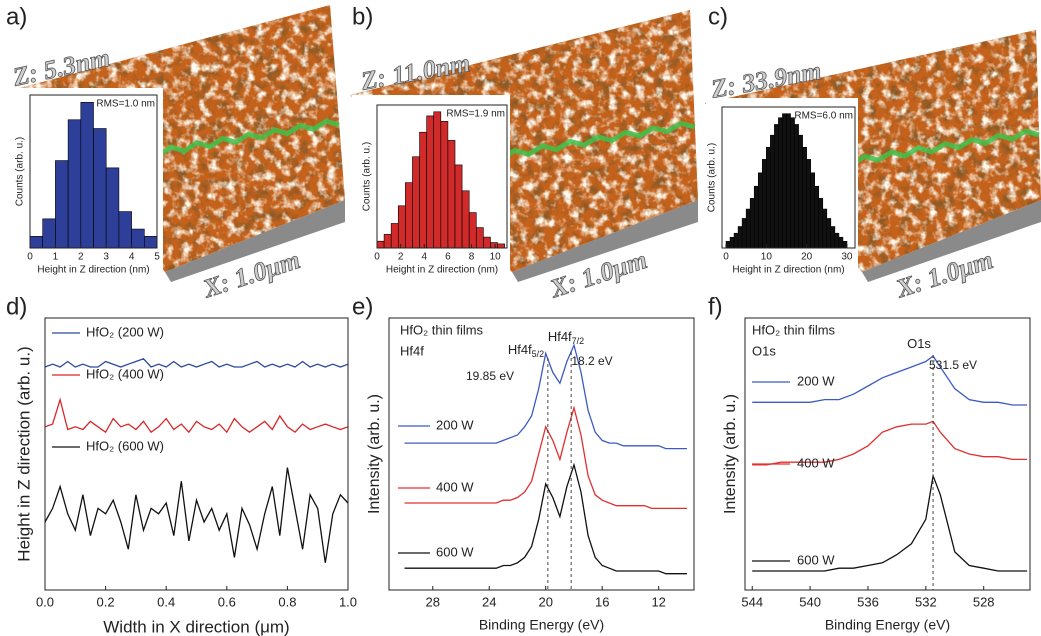 This screenshot has width=1041, height=636. Describe the element at coordinates (196, 626) in the screenshot. I see `x-axis-label: Width in X direction (μm)` at that location.